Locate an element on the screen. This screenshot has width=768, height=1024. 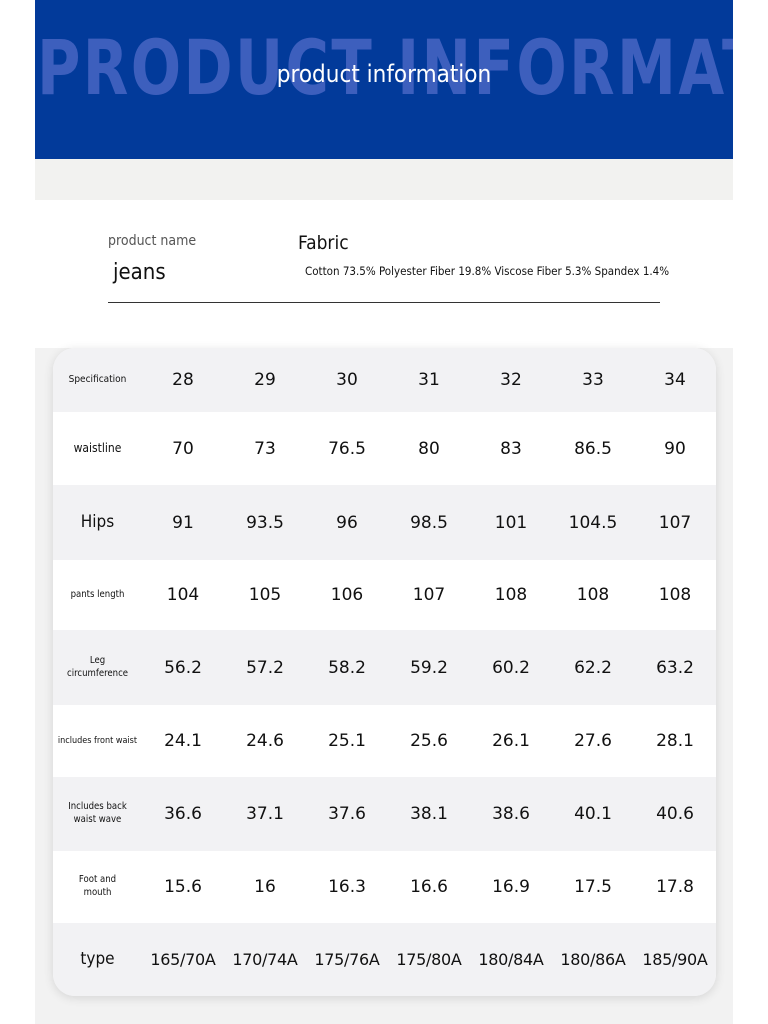
table-cell: 28 is located at coordinates (183, 380).